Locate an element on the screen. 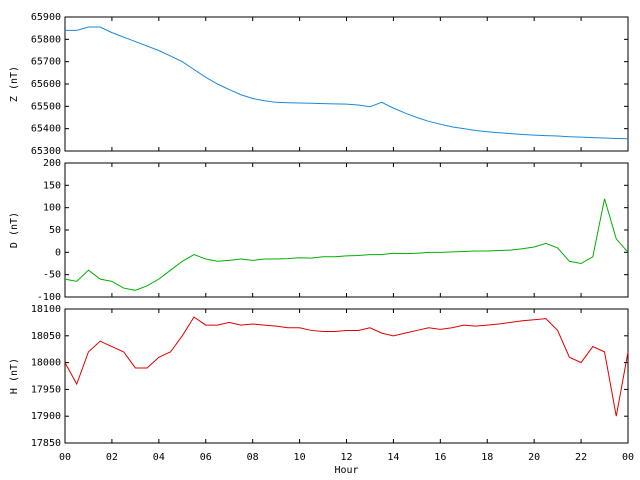 The height and width of the screenshot is (480, 640). y-tick-label: 18050 is located at coordinates (46, 336).